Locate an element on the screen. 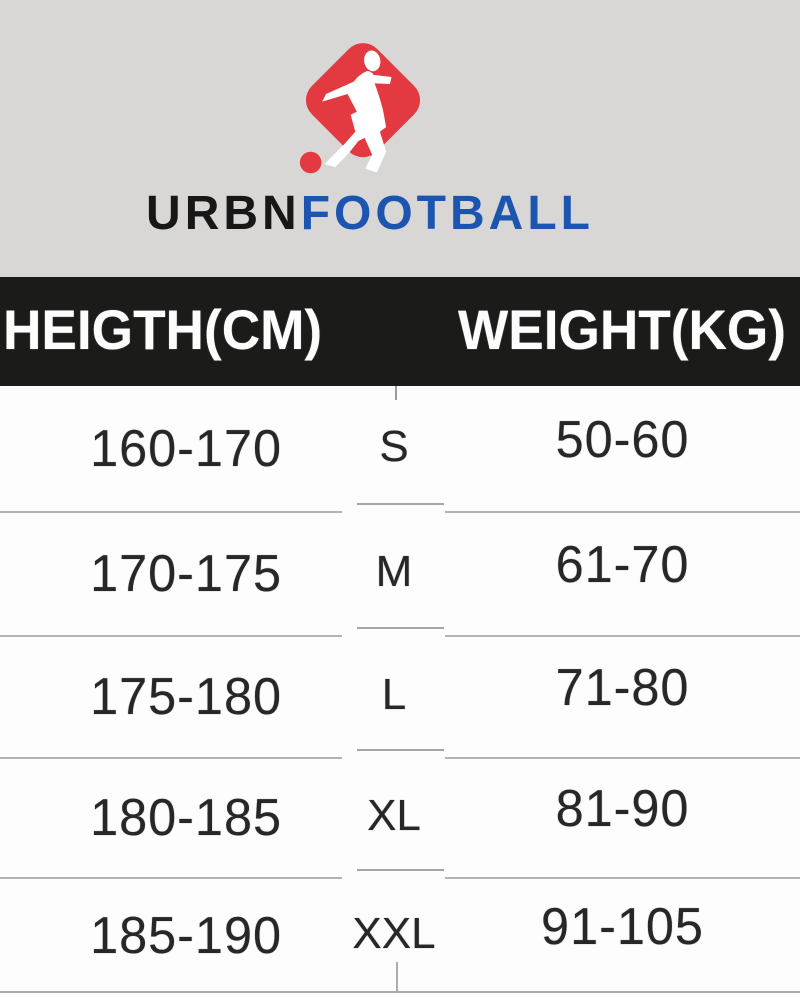 This screenshot has height=1000, width=800. brand-name-football: FOOTBALL is located at coordinates (447, 213).